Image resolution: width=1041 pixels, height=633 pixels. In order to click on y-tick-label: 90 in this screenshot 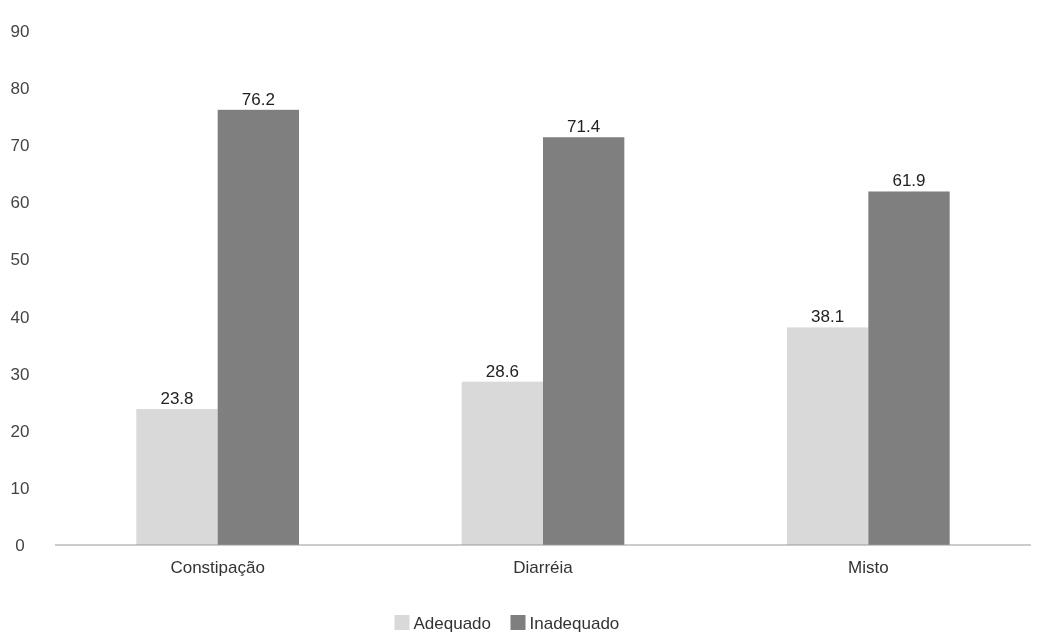, I will do `click(20, 31)`.